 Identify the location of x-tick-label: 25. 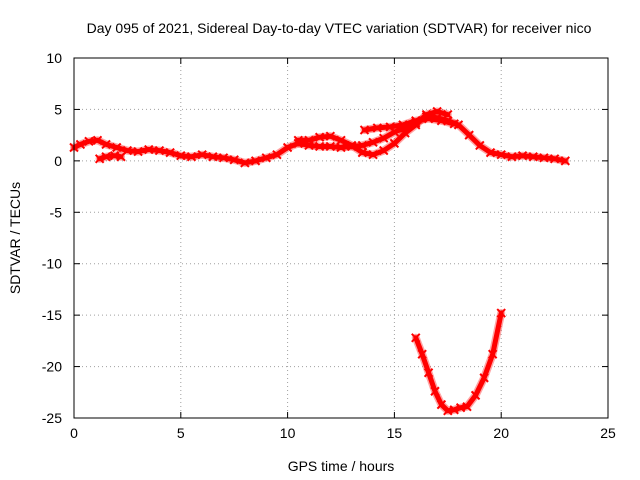
(608, 433).